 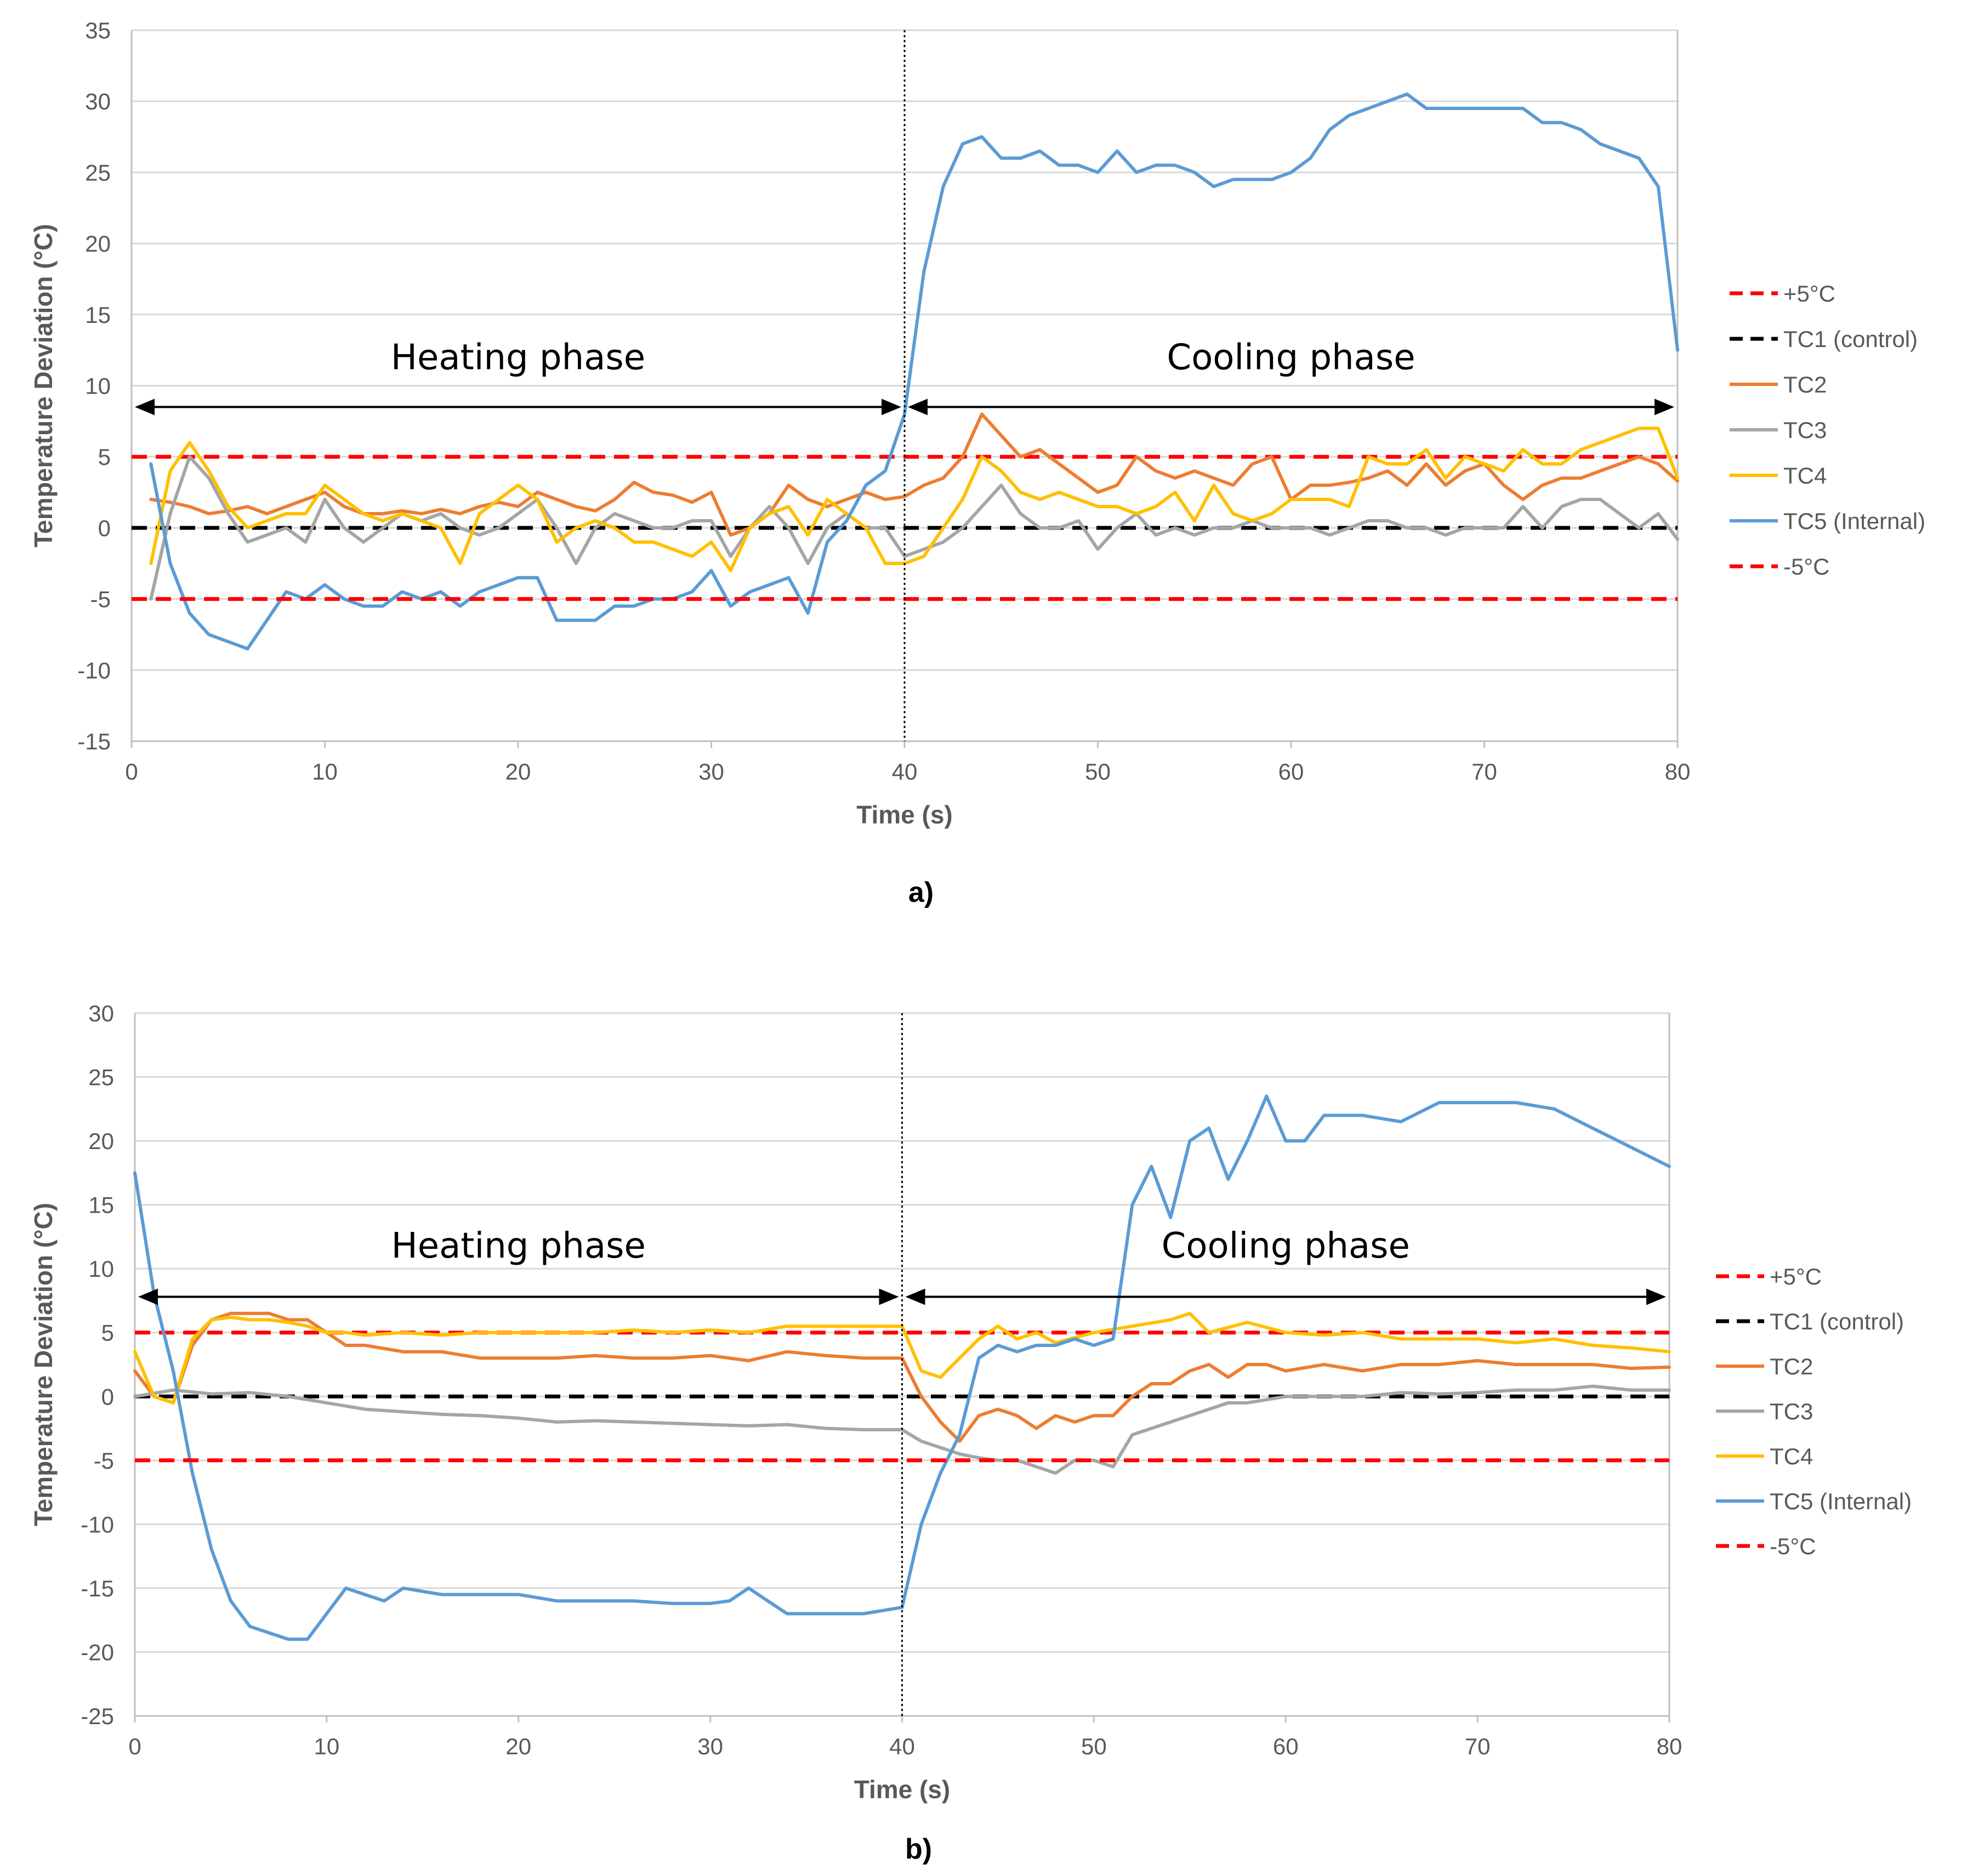 I want to click on panel-label: a), so click(x=921, y=892).